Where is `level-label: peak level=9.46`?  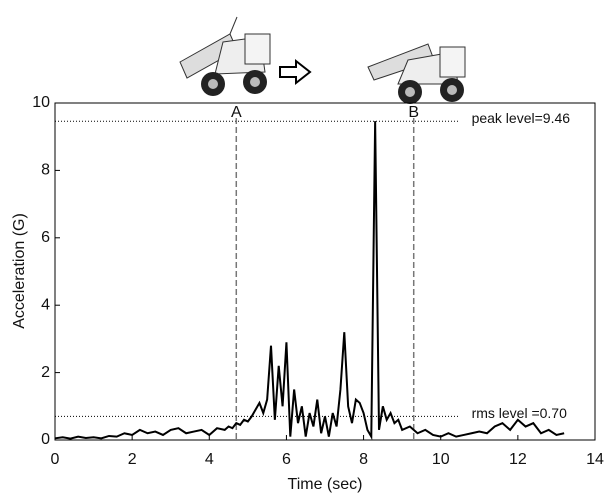 level-label: peak level=9.46 is located at coordinates (521, 118).